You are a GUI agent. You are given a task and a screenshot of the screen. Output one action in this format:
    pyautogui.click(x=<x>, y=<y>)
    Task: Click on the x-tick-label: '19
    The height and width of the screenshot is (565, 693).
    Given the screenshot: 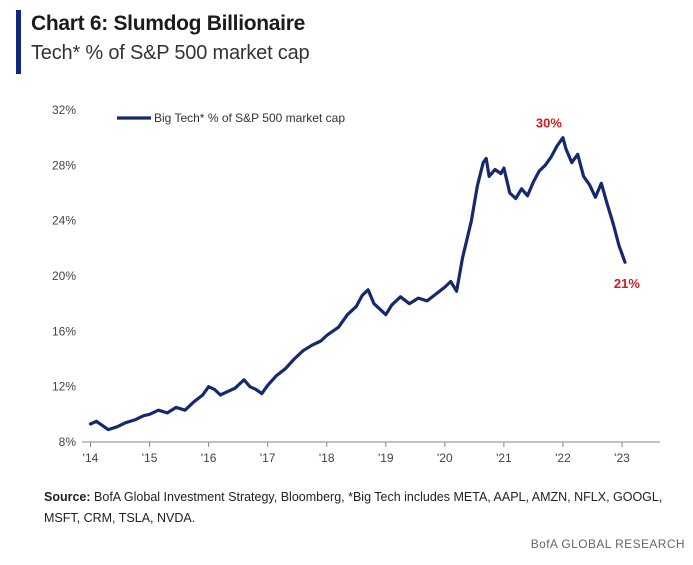 What is the action you would take?
    pyautogui.click(x=386, y=458)
    